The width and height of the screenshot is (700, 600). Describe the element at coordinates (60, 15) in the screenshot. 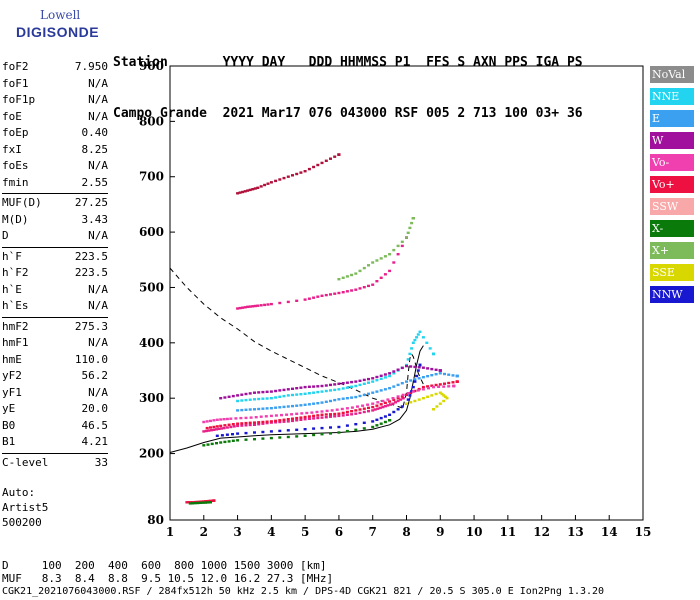

I see `logo-line1: Lowell` at that location.